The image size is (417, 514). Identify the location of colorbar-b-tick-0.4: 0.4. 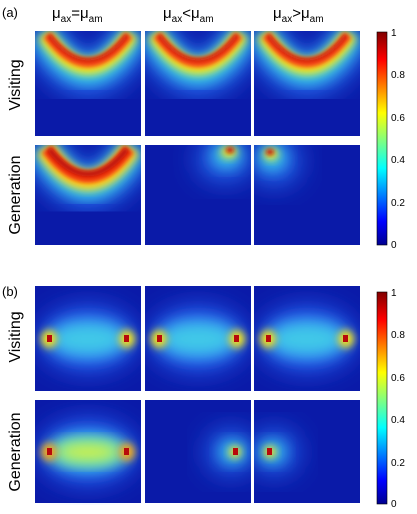
(398, 420).